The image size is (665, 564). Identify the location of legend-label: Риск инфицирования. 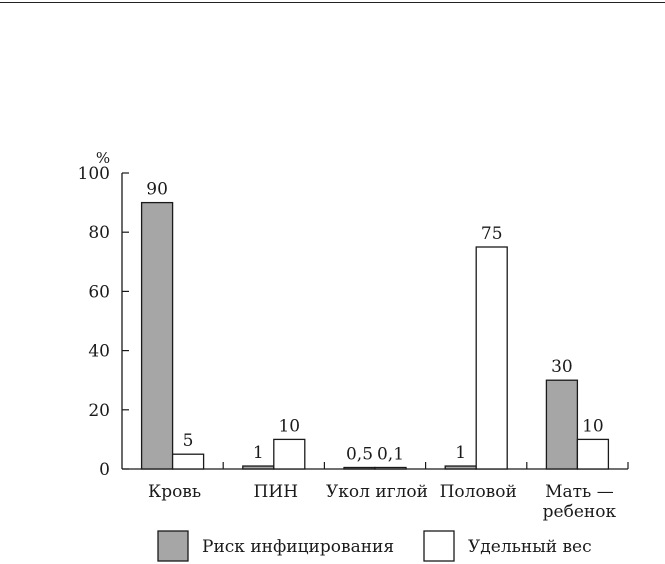
(298, 547).